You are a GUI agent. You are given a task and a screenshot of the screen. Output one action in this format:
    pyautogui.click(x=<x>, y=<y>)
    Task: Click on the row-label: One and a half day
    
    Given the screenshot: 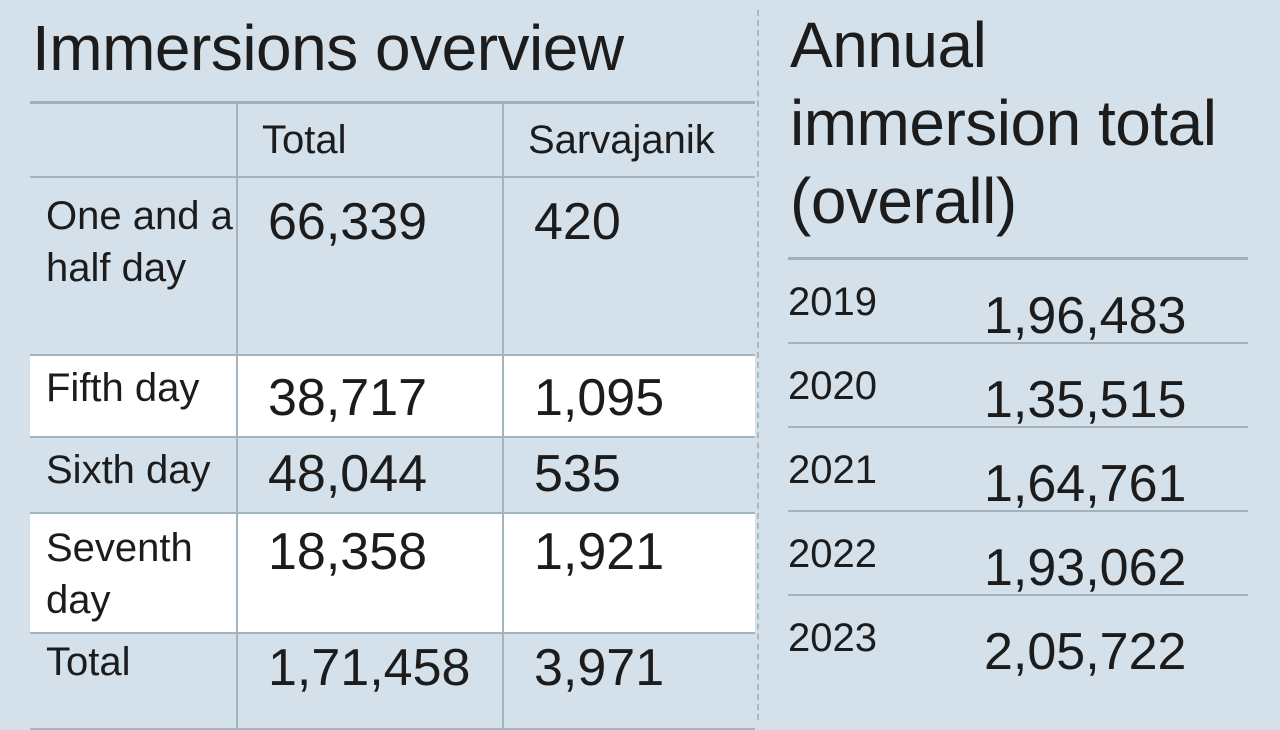 What is the action you would take?
    pyautogui.click(x=134, y=266)
    